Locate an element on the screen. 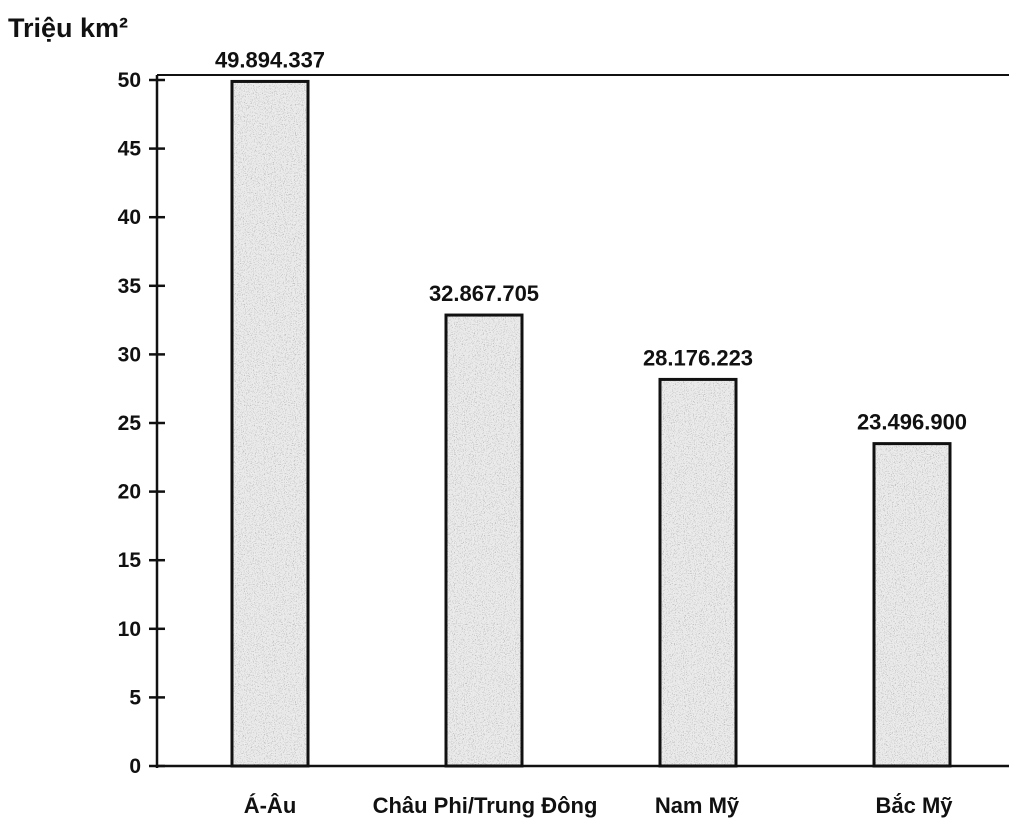 The image size is (1009, 825). bar-data-label: 49.894.337 is located at coordinates (270, 59).